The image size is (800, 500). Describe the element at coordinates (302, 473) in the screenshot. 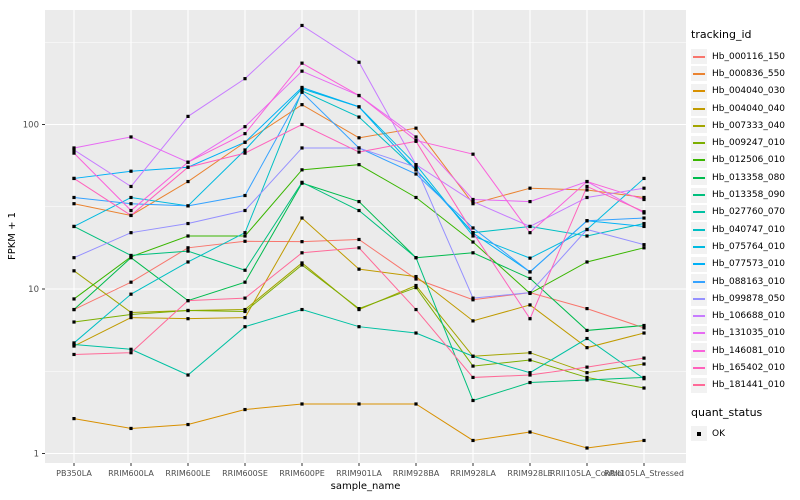

I see `x-tick-label: RRIM600PE` at that location.